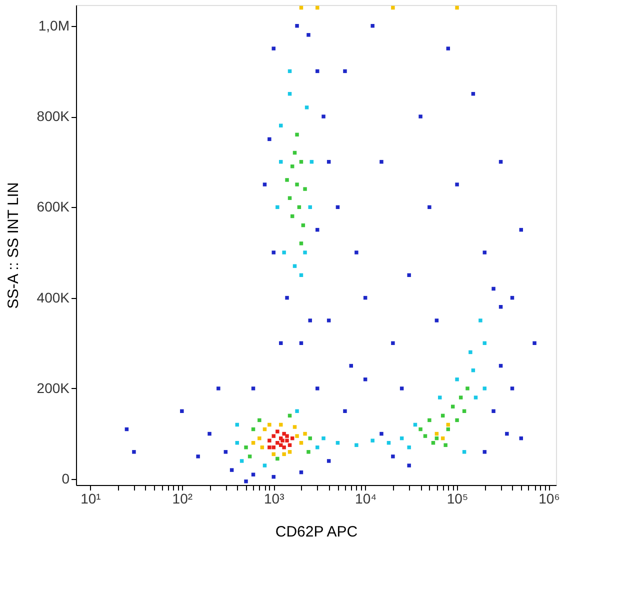 This screenshot has height=604, width=641. Describe the element at coordinates (66, 478) in the screenshot. I see `y-tick-label: 0` at that location.